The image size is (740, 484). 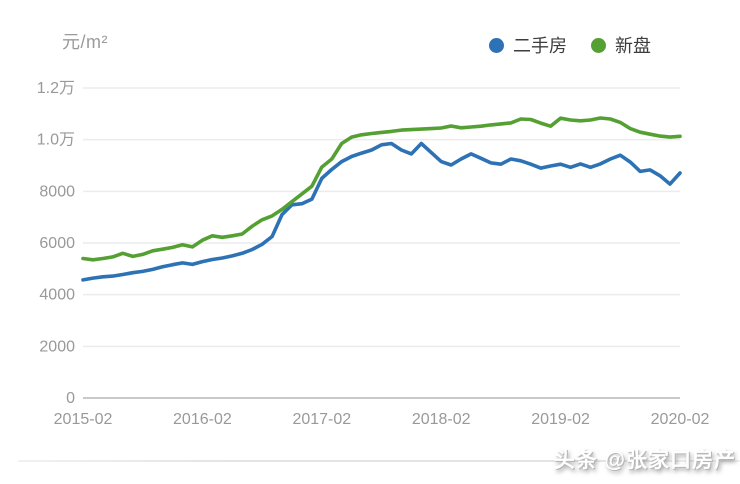 What do you see at coordinates (56, 88) in the screenshot?
I see `y-tick-label-12000: 1.2万` at bounding box center [56, 88].